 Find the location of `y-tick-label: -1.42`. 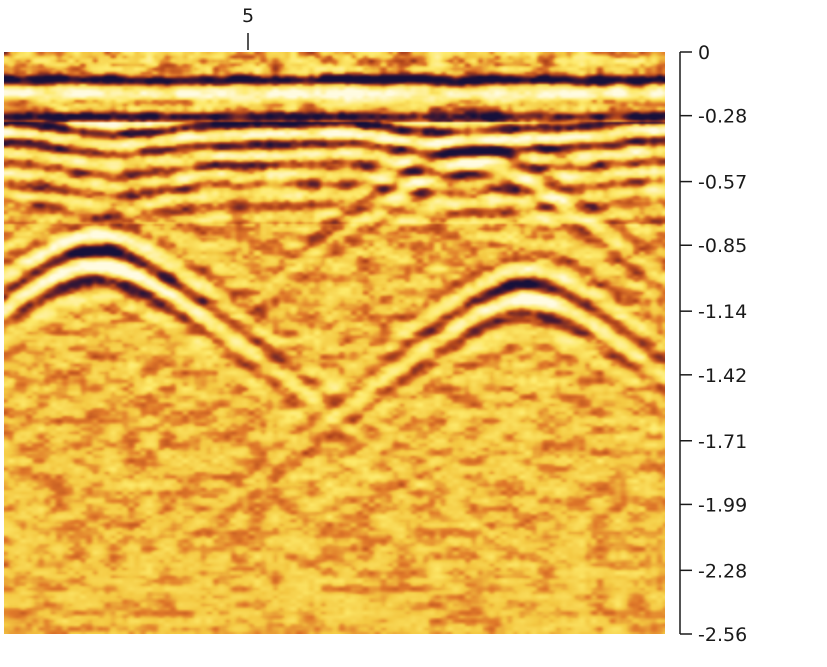

y-tick-label: -1.42 is located at coordinates (722, 376).